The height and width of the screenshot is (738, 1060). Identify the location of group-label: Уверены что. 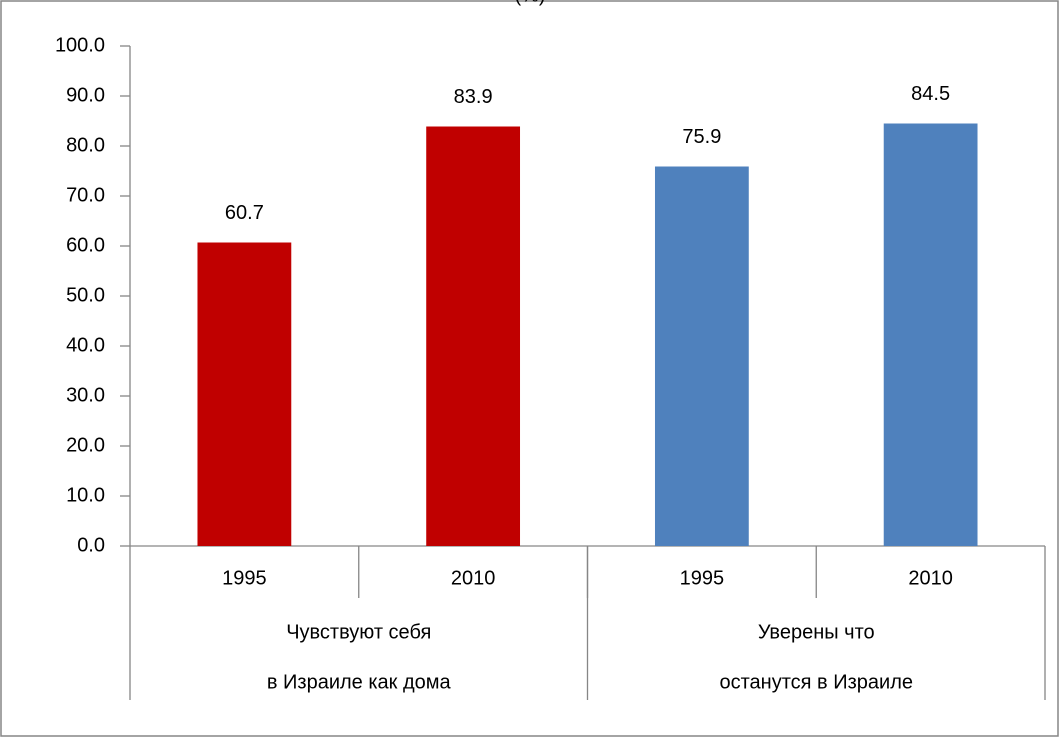
(816, 632).